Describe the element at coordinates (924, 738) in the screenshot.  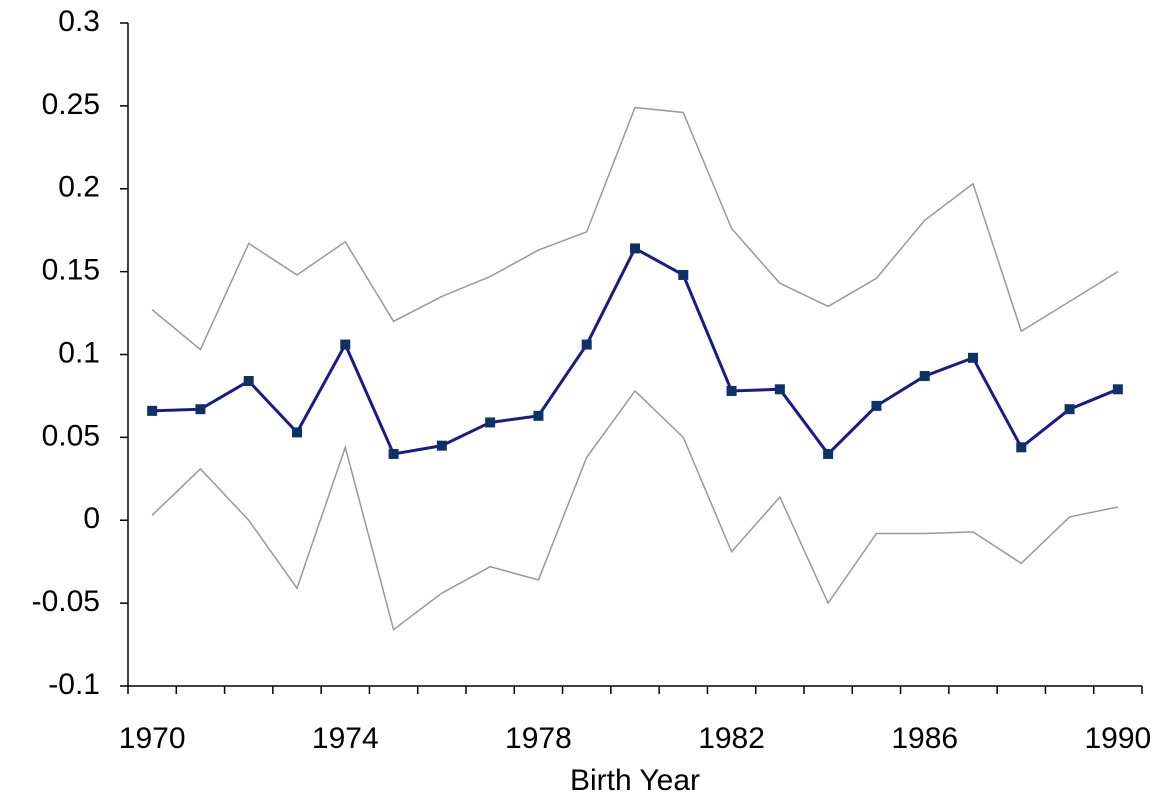
I see `x-tick-label: 1986` at that location.